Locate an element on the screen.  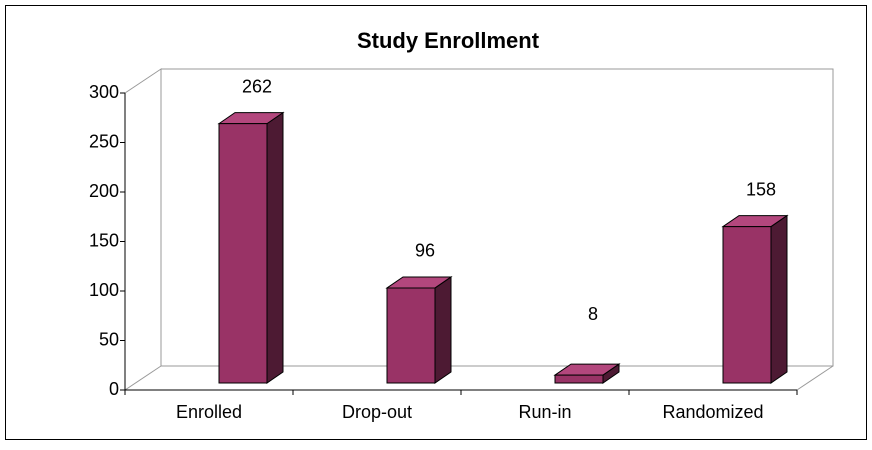
value-label: 8 is located at coordinates (593, 314).